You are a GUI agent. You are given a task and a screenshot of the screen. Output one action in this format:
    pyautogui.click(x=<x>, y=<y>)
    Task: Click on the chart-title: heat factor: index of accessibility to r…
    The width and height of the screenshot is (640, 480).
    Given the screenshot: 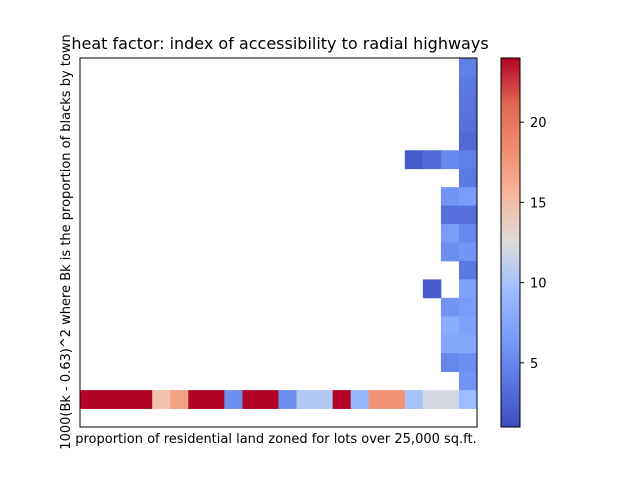 What is the action you would take?
    pyautogui.click(x=279, y=43)
    